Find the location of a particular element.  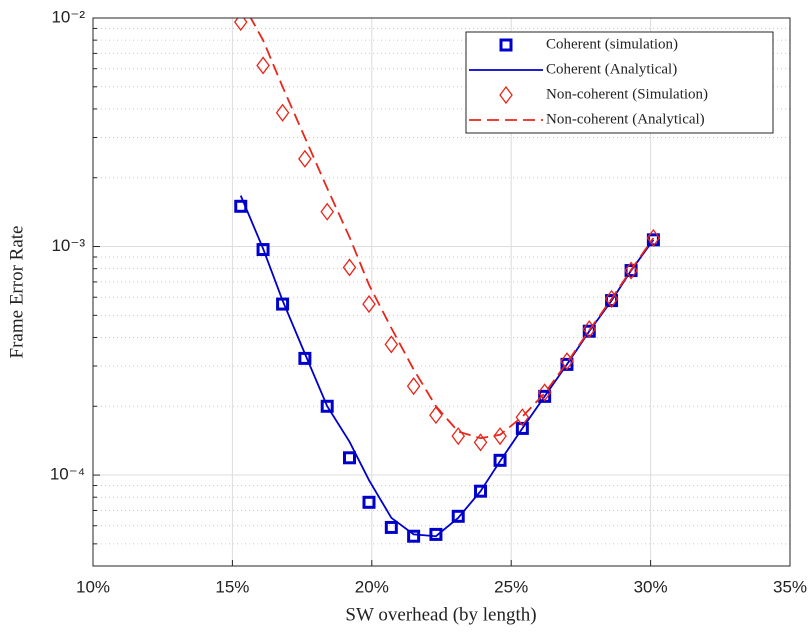

legend-box is located at coordinates (619, 82).